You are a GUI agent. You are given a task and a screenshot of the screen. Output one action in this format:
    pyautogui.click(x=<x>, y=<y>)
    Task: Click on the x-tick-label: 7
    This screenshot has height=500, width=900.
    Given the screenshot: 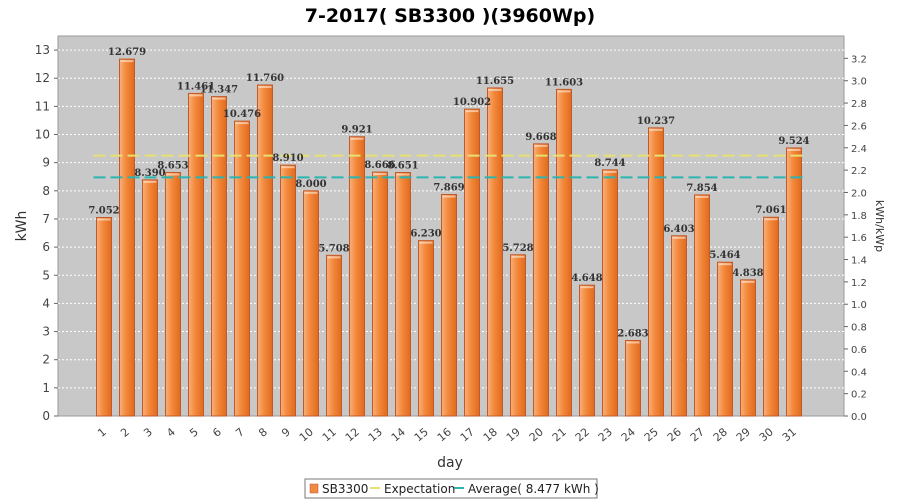 What is the action you would take?
    pyautogui.click(x=240, y=432)
    